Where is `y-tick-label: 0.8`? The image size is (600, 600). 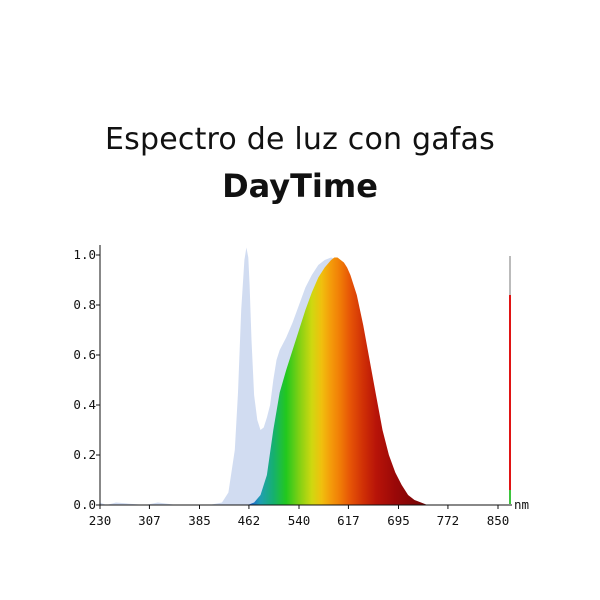 y-tick-label: 0.8 is located at coordinates (84, 304).